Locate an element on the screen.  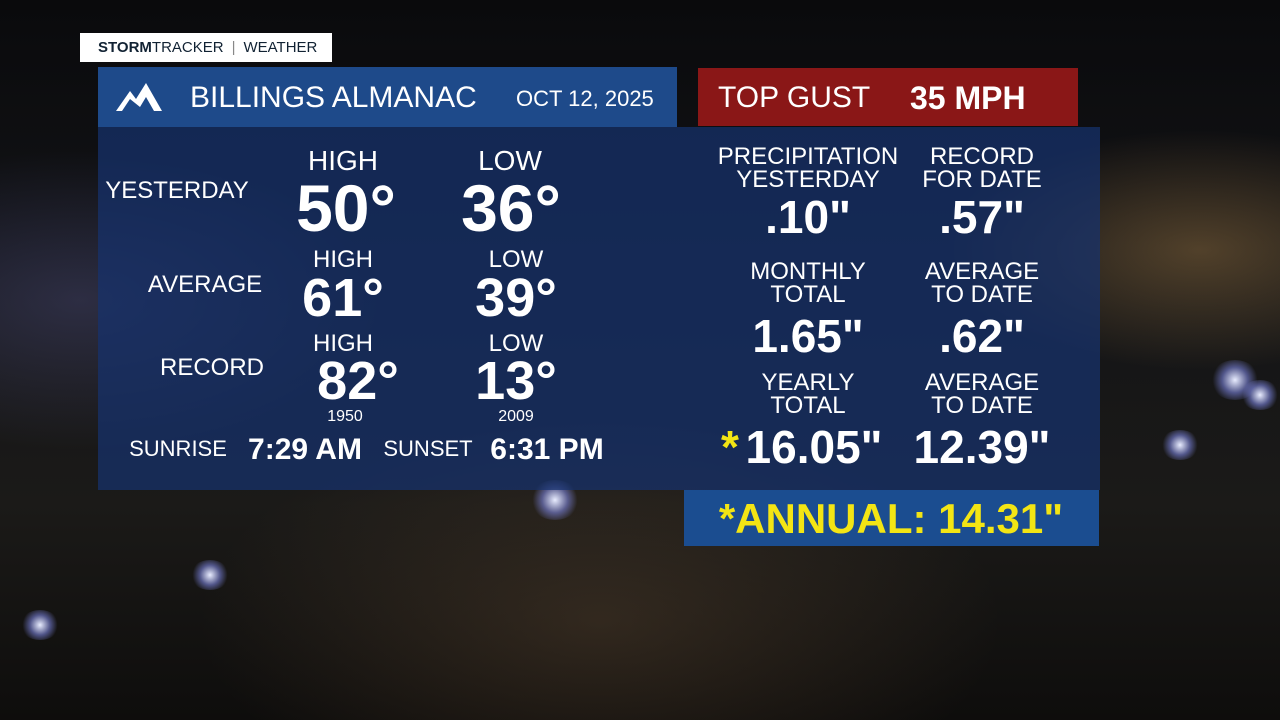
low-year: 2009 is located at coordinates (516, 416).